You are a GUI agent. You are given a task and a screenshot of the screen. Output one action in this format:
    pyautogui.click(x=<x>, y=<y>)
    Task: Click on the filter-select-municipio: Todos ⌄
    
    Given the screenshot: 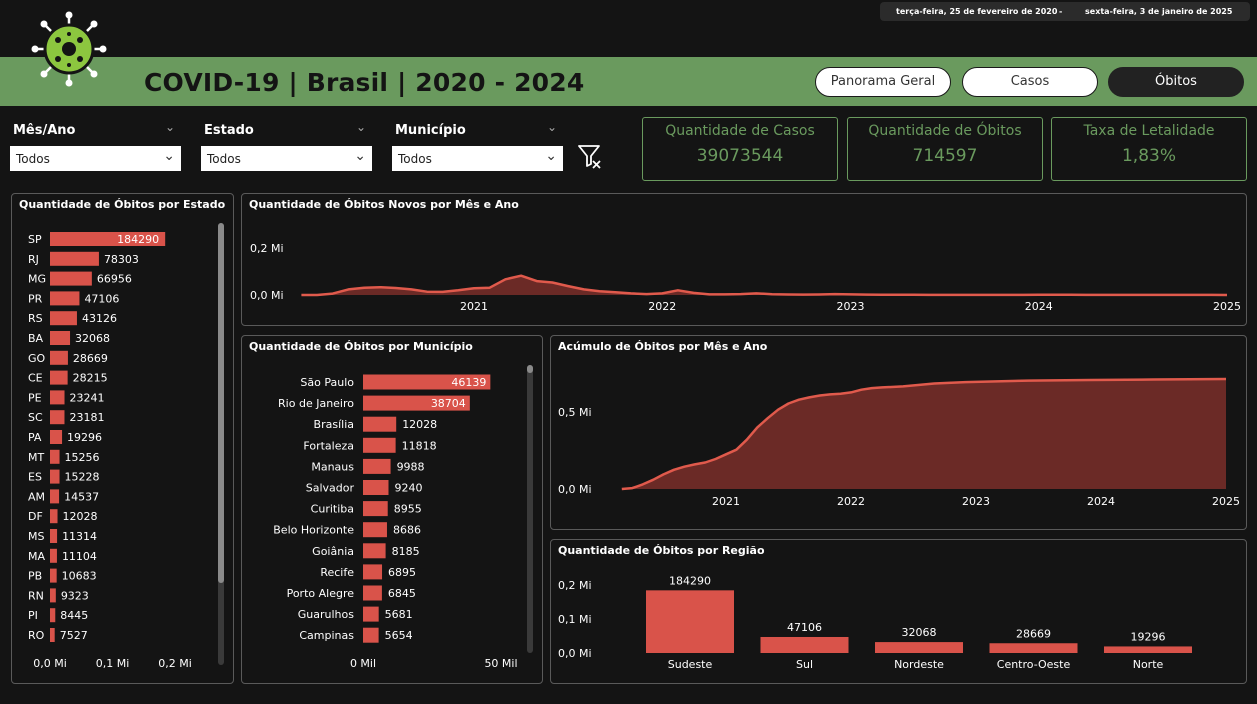 What is the action you would take?
    pyautogui.click(x=477, y=158)
    